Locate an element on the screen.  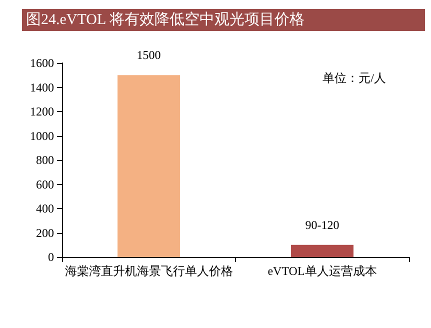
x-tick-label: 海棠湾直升机海景飞行单人价格 is located at coordinates (148, 271).